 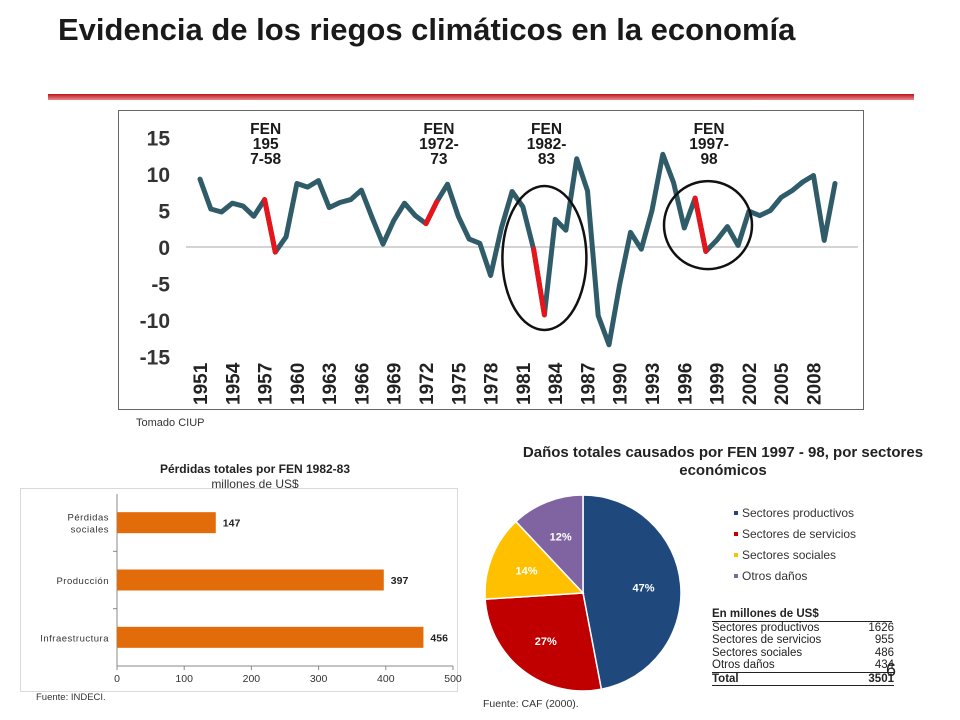 I want to click on fen-annotation-line: 83, so click(x=547, y=159).